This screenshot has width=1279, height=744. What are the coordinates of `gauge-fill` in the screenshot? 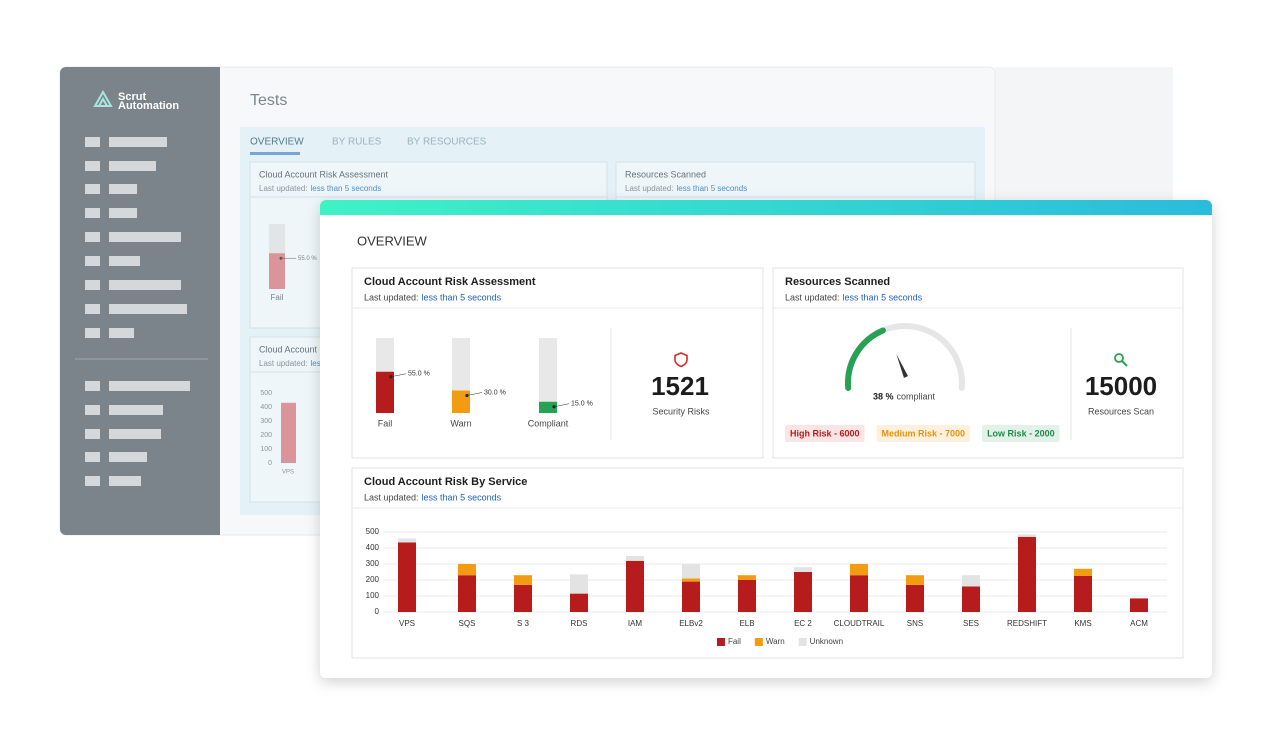 It's located at (865, 359).